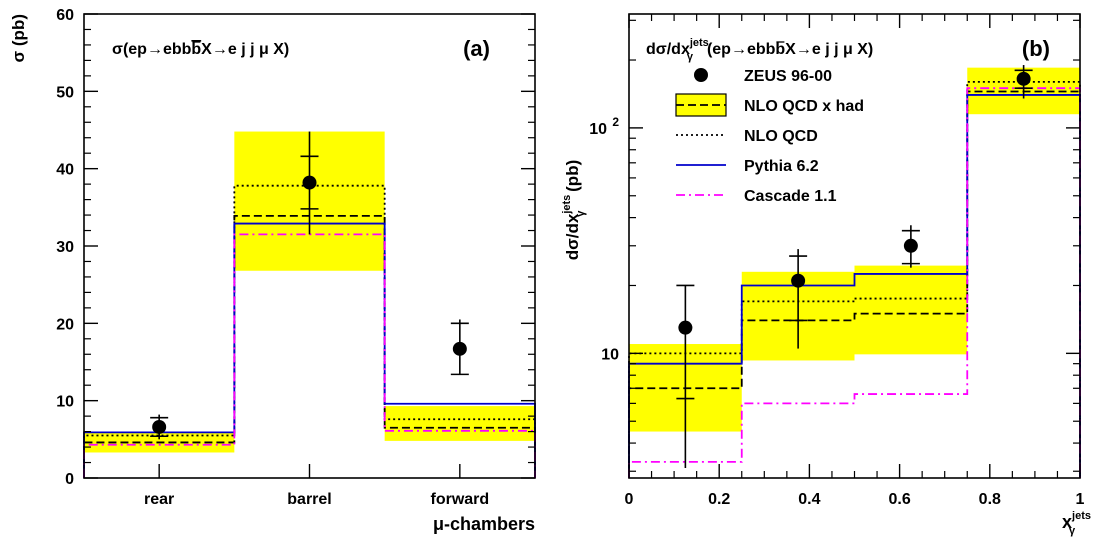  What do you see at coordinates (899, 499) in the screenshot?
I see `b-x-tick-label: 0.6` at bounding box center [899, 499].